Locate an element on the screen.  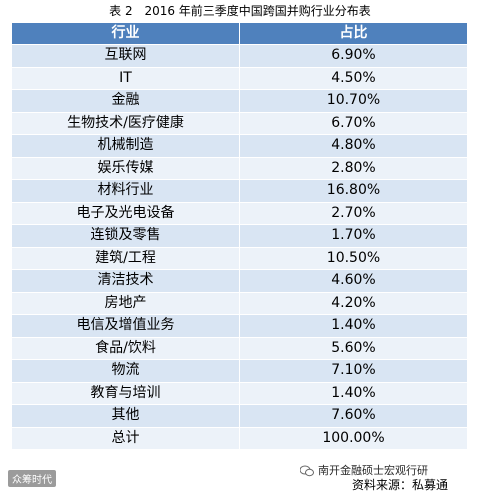
share-cell: 6.70% is located at coordinates (353, 123).